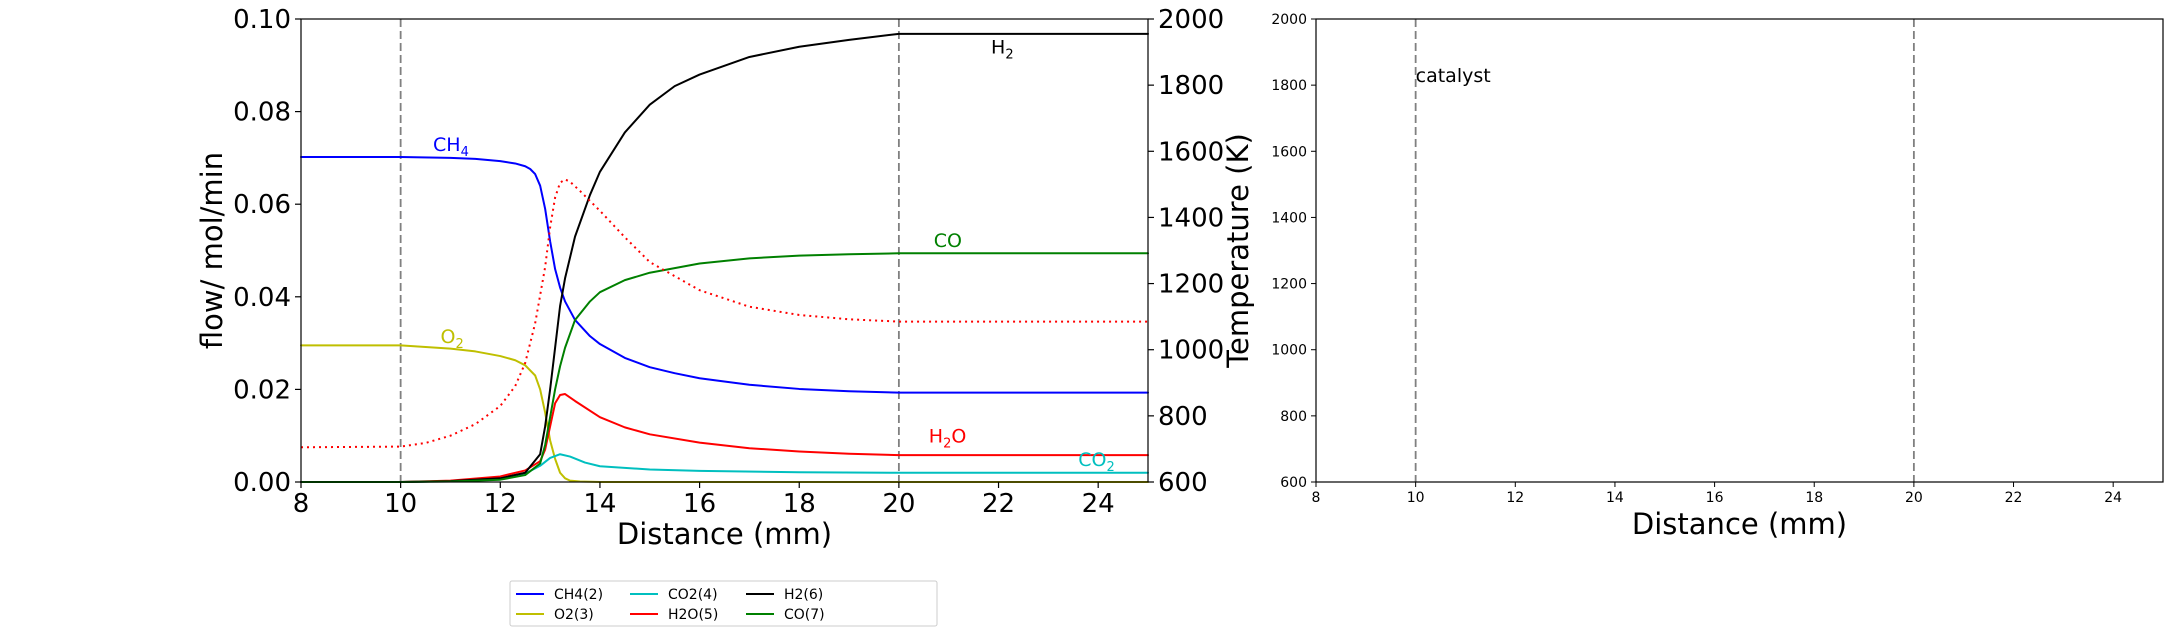 The image size is (2173, 636). I want to click on y2-axis-label: Temperature (K), so click(1238, 251).